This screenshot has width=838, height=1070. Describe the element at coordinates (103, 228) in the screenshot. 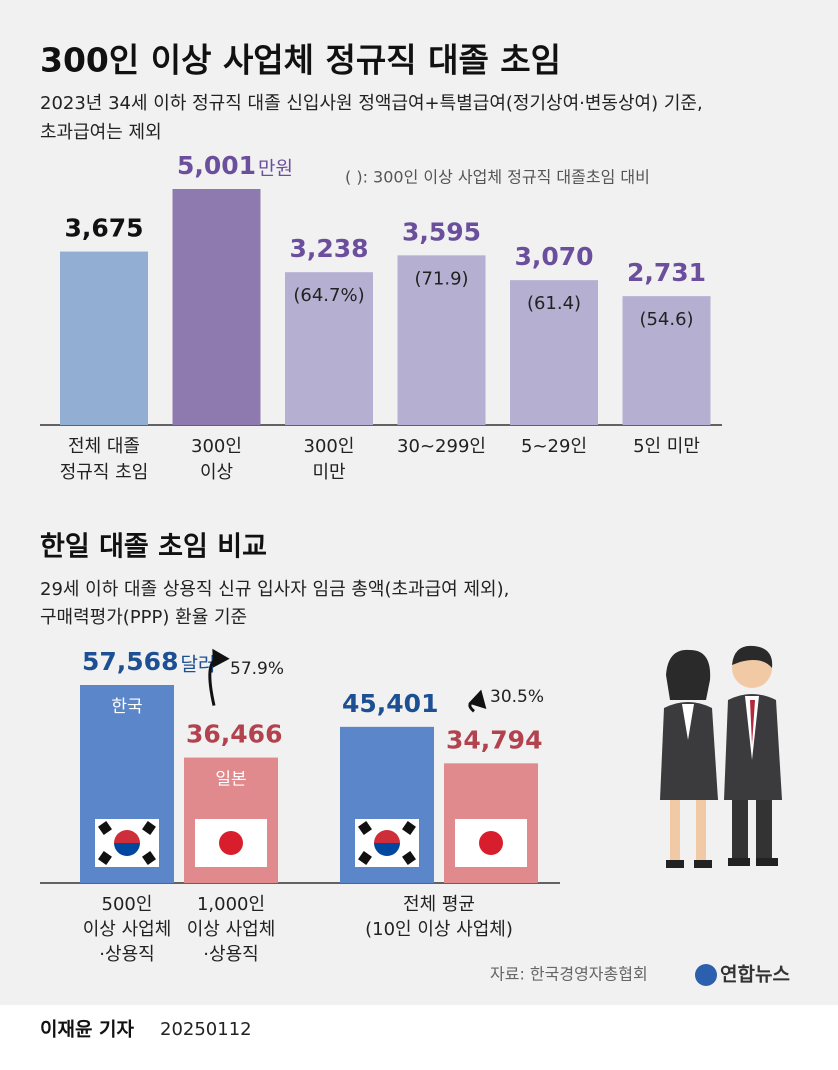

I see `value-label: 3,675` at that location.